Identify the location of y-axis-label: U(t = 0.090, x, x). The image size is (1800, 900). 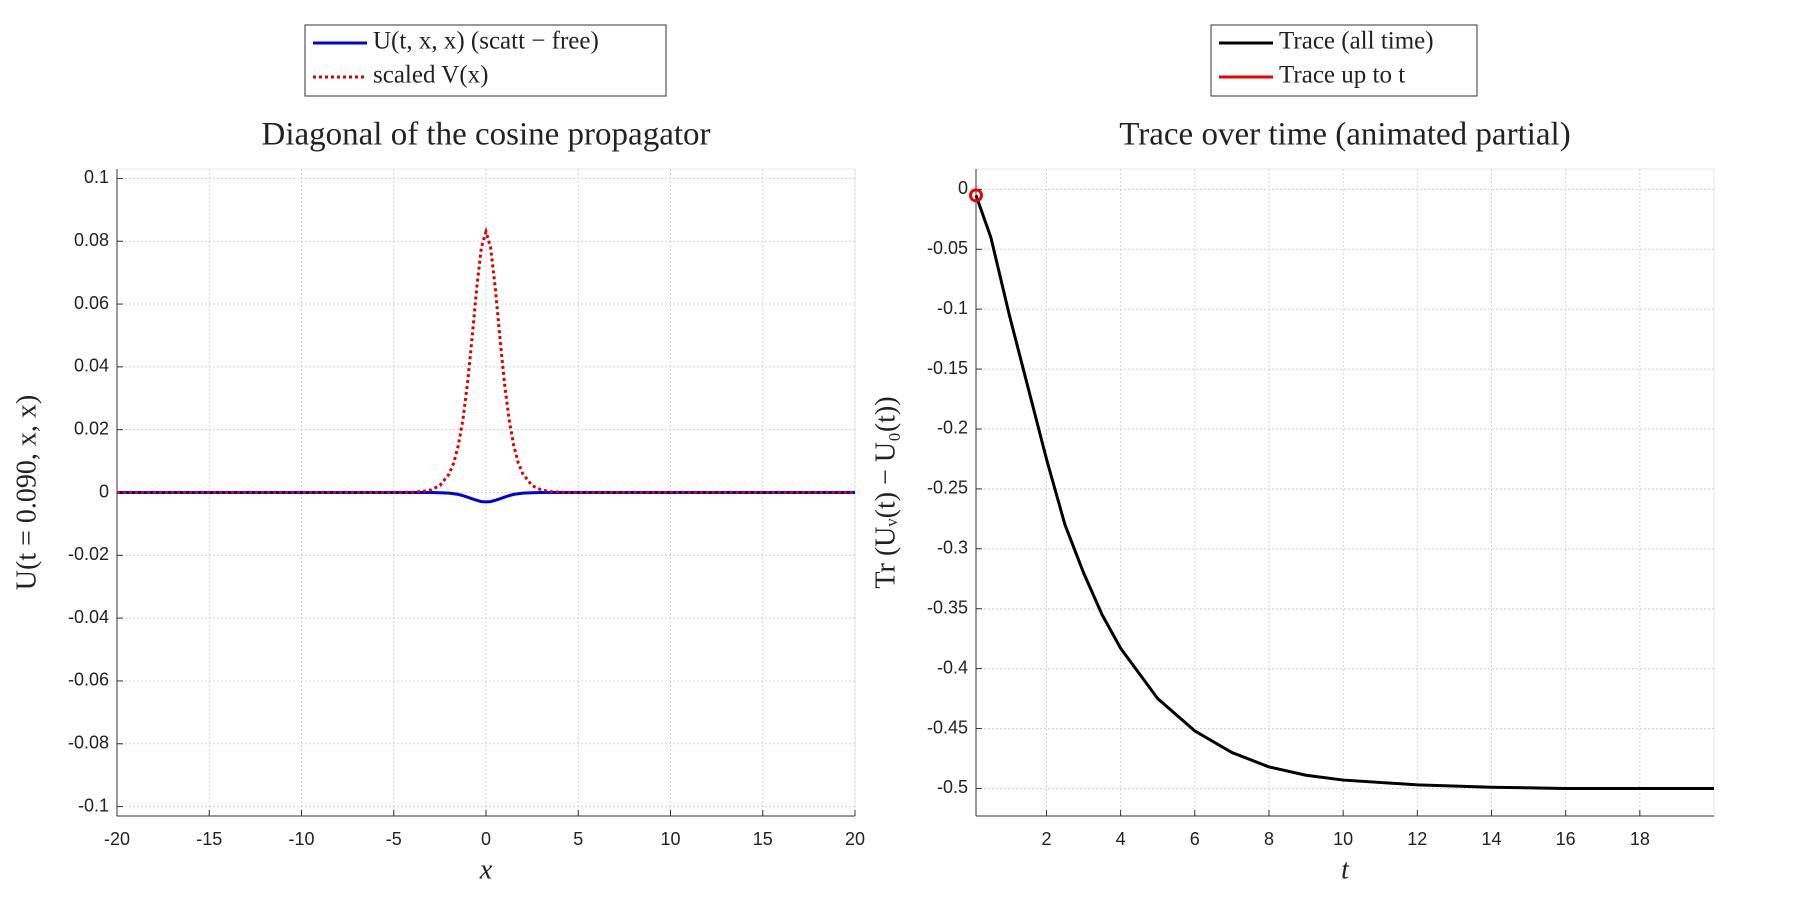
(26, 492).